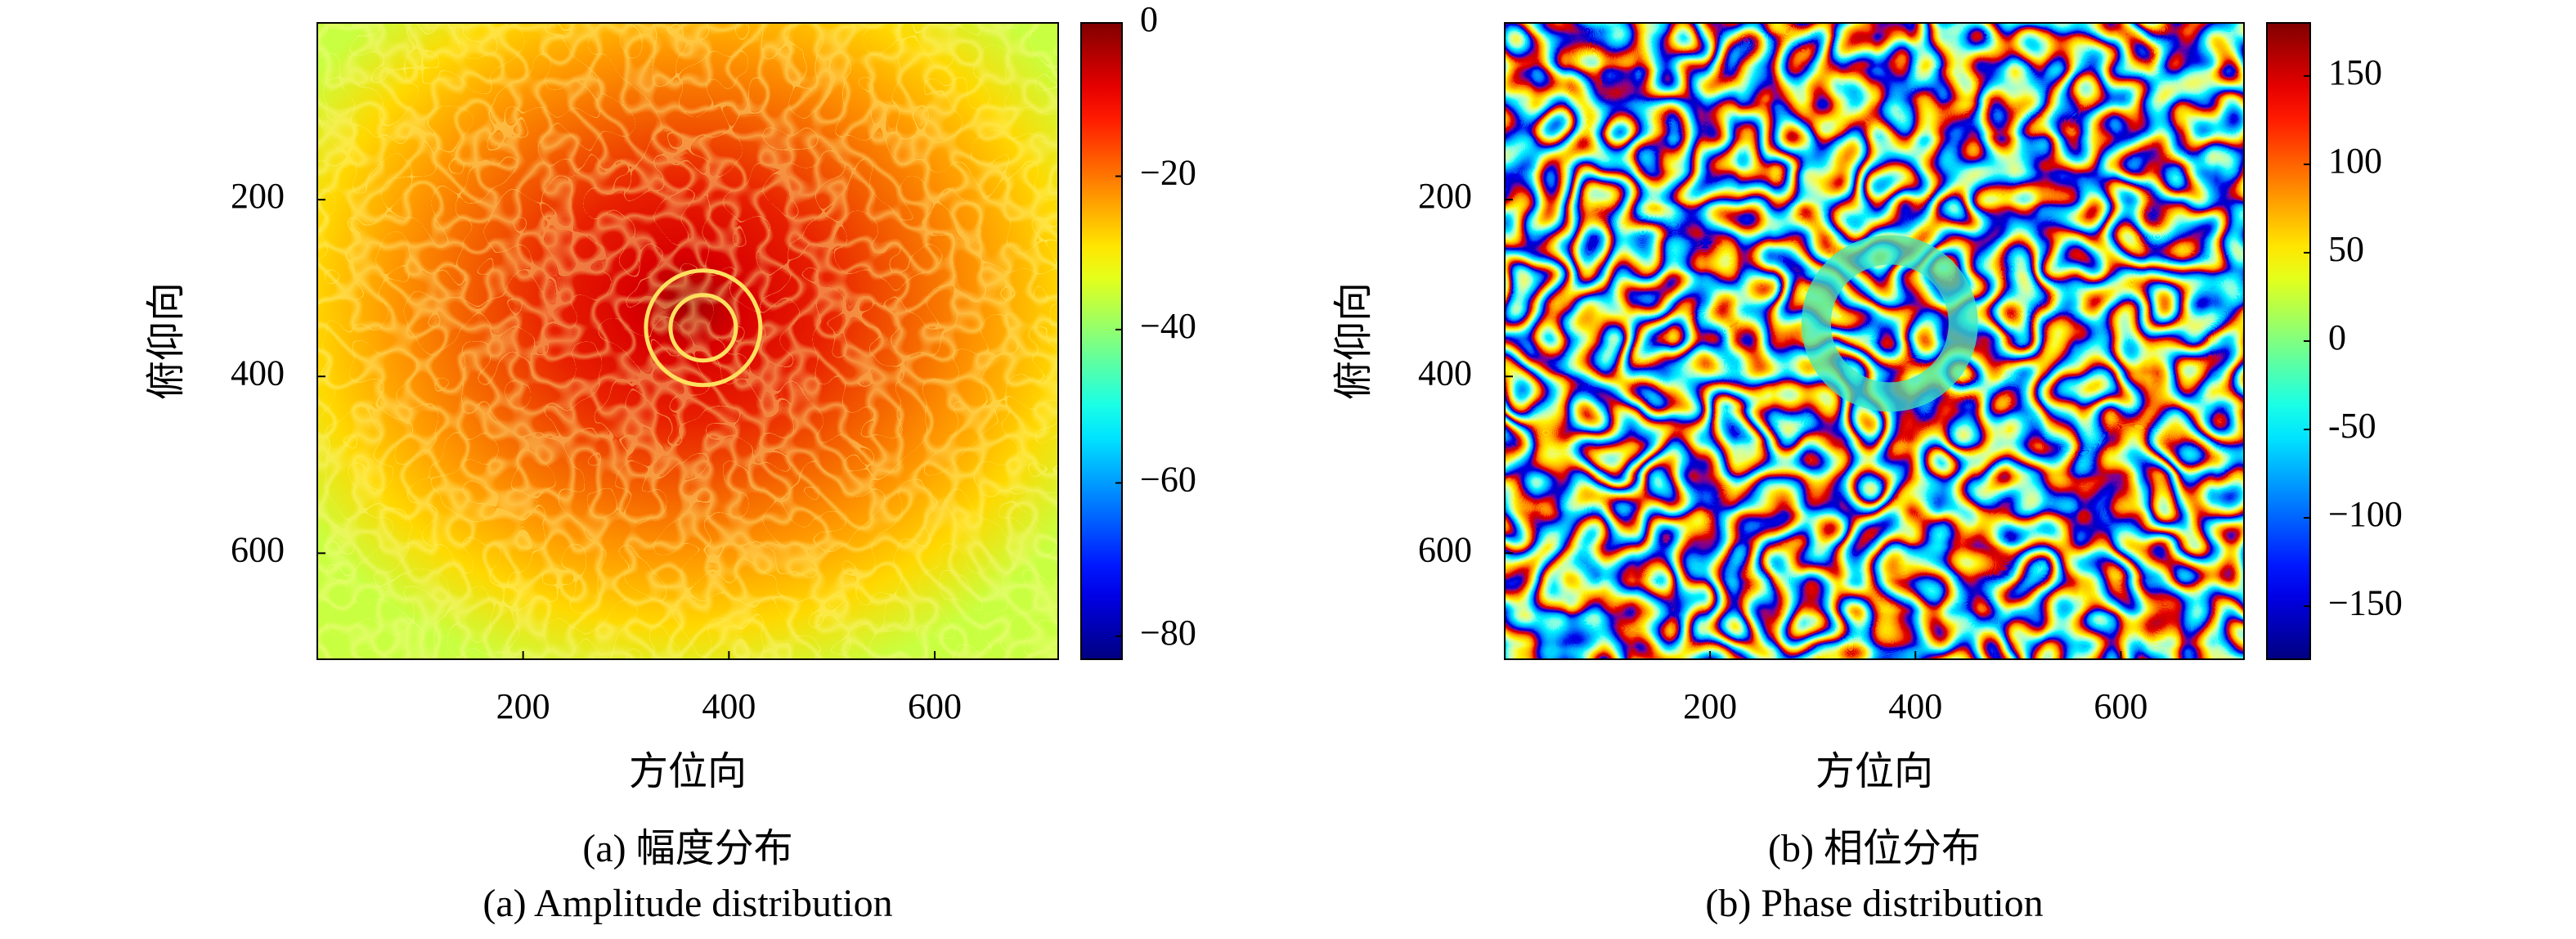 This screenshot has width=2576, height=939. What do you see at coordinates (2355, 161) in the screenshot?
I see `colorbar-tick-label: 100` at bounding box center [2355, 161].